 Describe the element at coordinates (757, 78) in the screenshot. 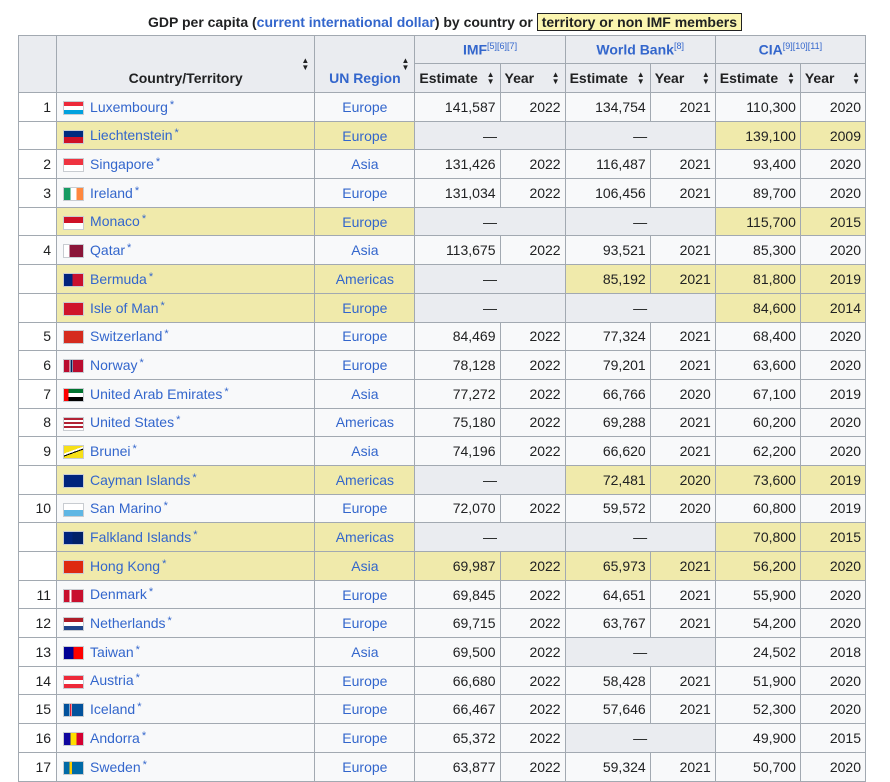

I see `cia-estimate-header: Estimate ▲ ▼` at that location.